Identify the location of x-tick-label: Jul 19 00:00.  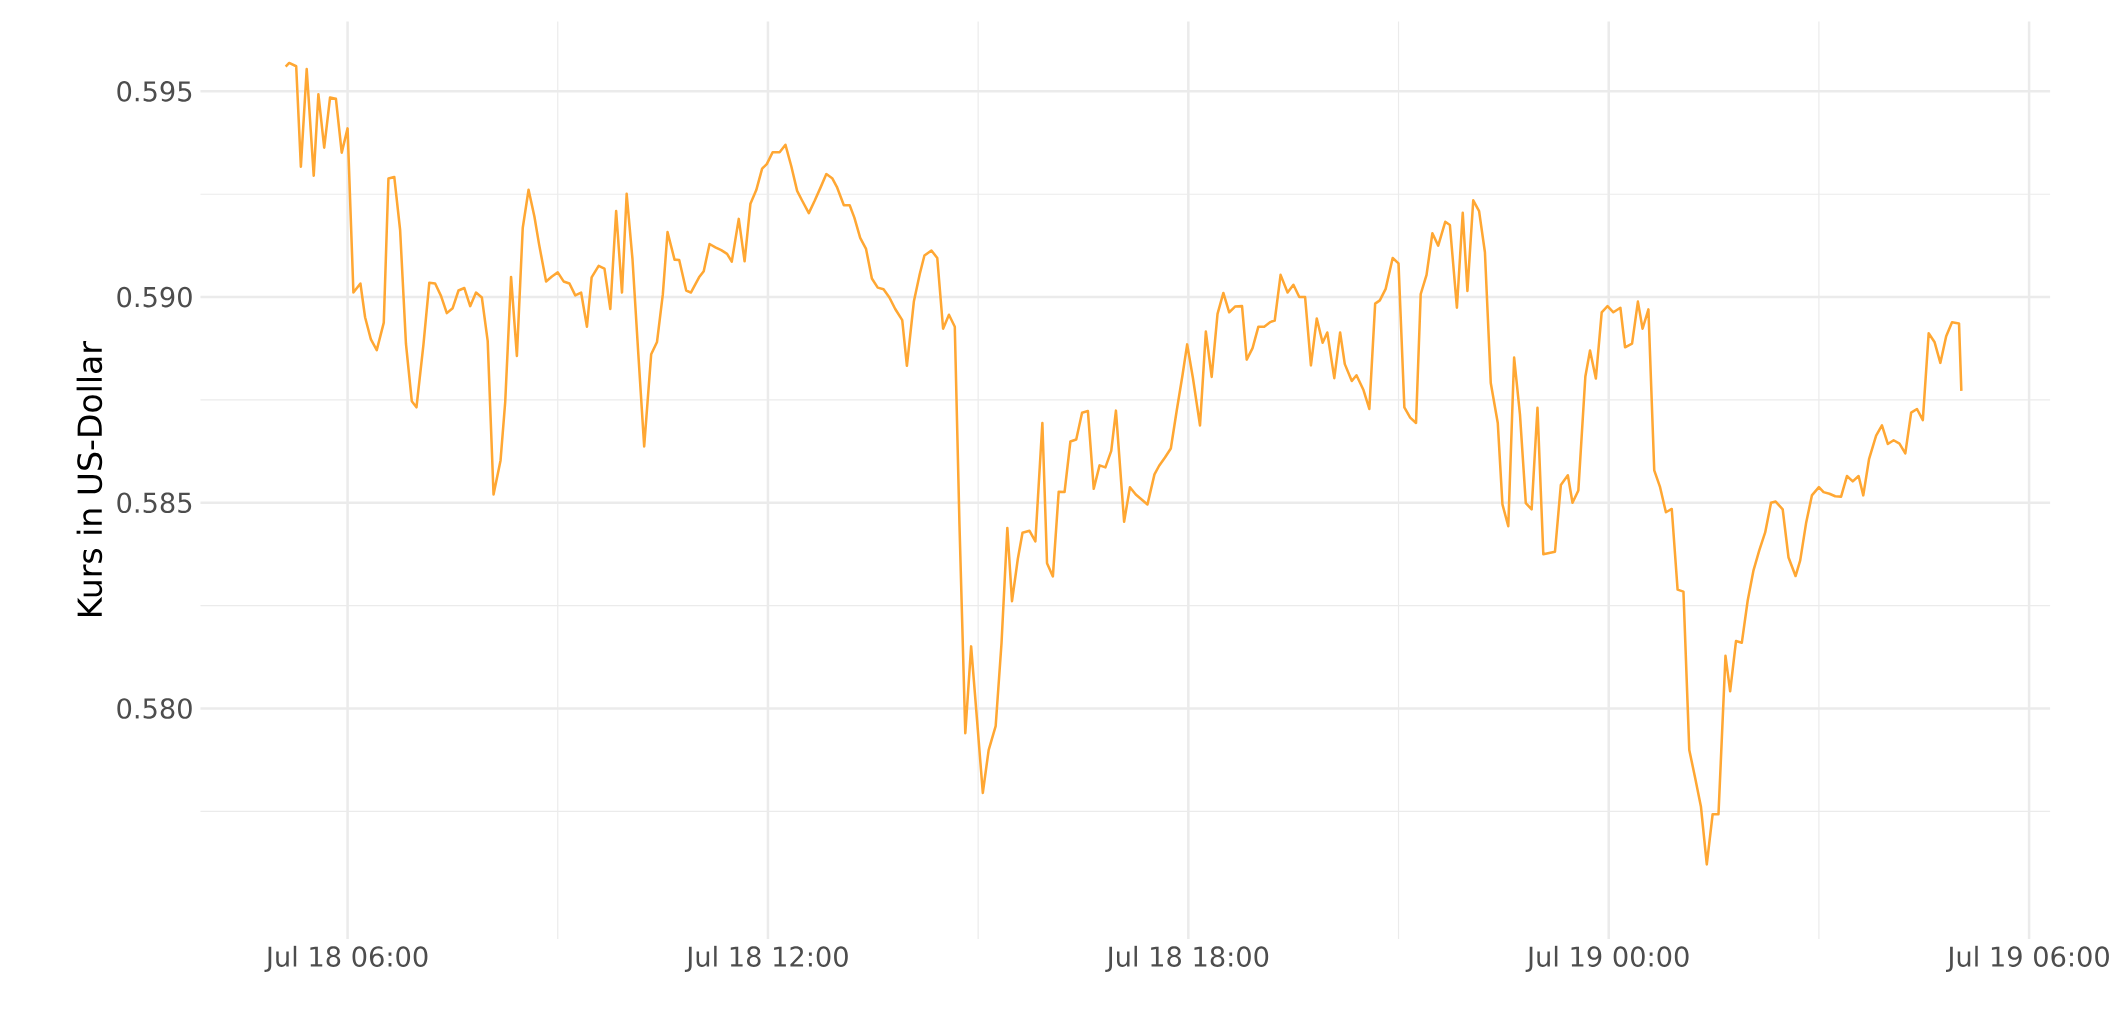
(1607, 958).